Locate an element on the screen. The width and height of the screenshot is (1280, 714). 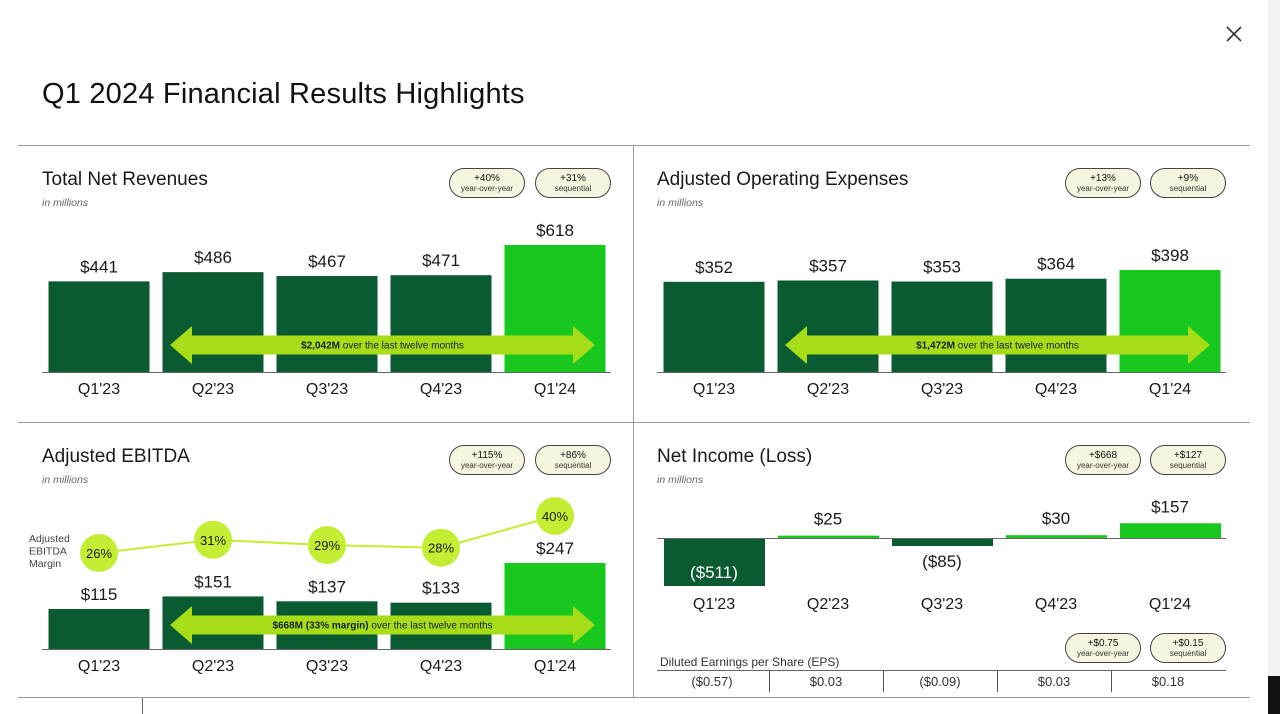
sequential-badge: +9% sequential is located at coordinates (1188, 183).